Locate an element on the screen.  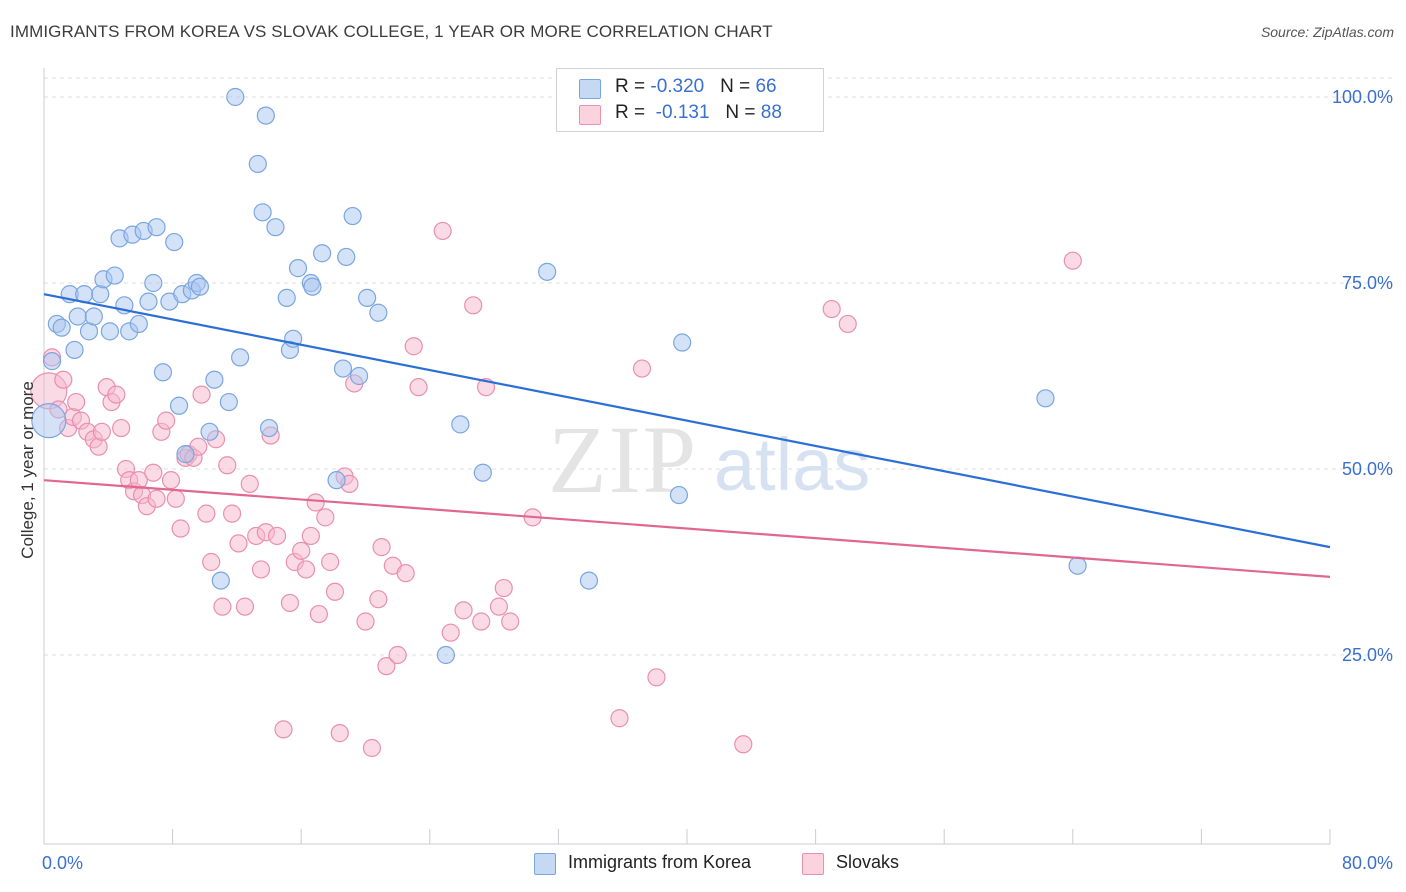
slovaks-trend-line is located at coordinates (687, 528).